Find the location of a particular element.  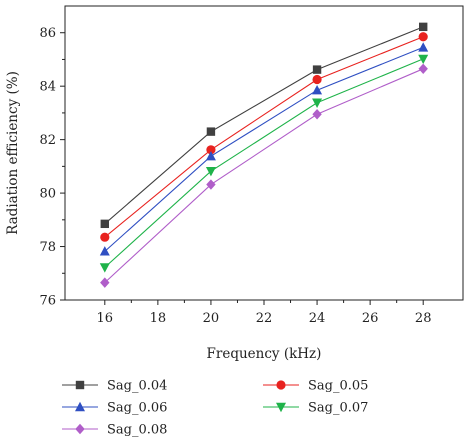

y-tick-label: 82 is located at coordinates (47, 140).